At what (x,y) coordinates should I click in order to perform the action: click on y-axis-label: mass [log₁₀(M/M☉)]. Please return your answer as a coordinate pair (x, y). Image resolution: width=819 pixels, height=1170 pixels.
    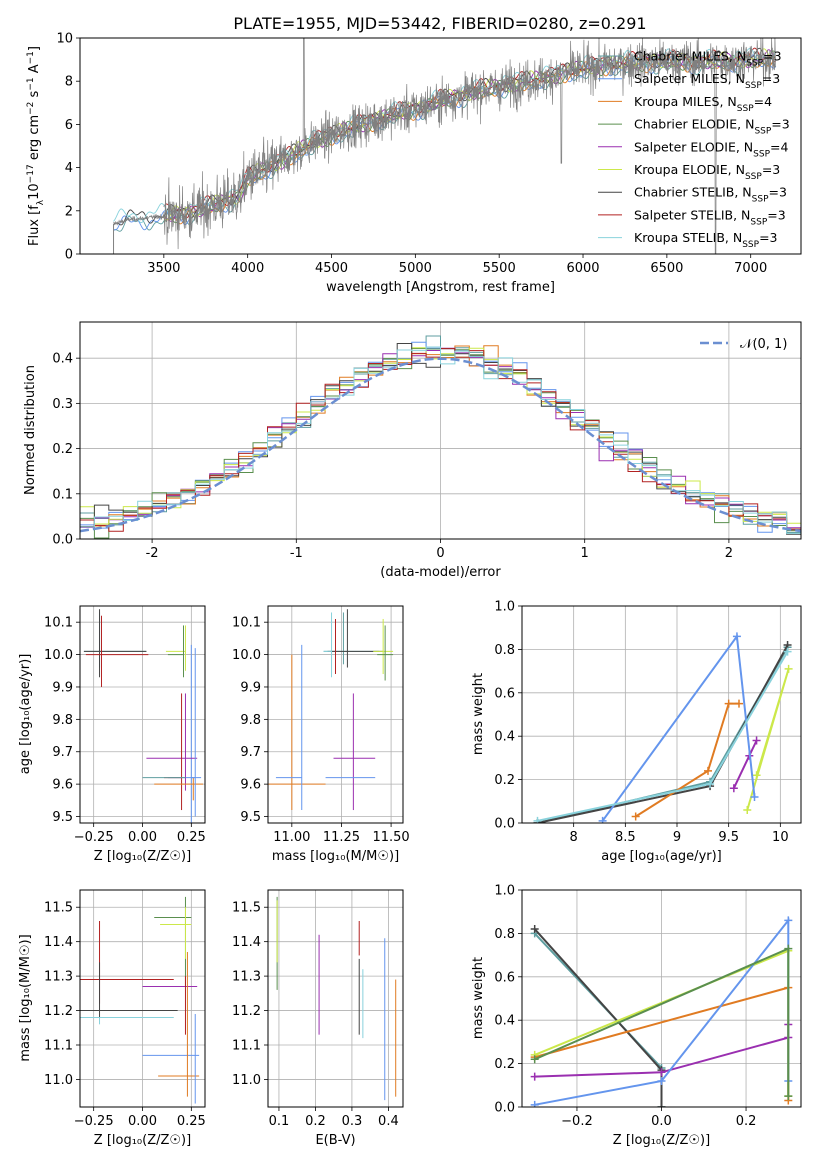
    Looking at the image, I should click on (25, 997).